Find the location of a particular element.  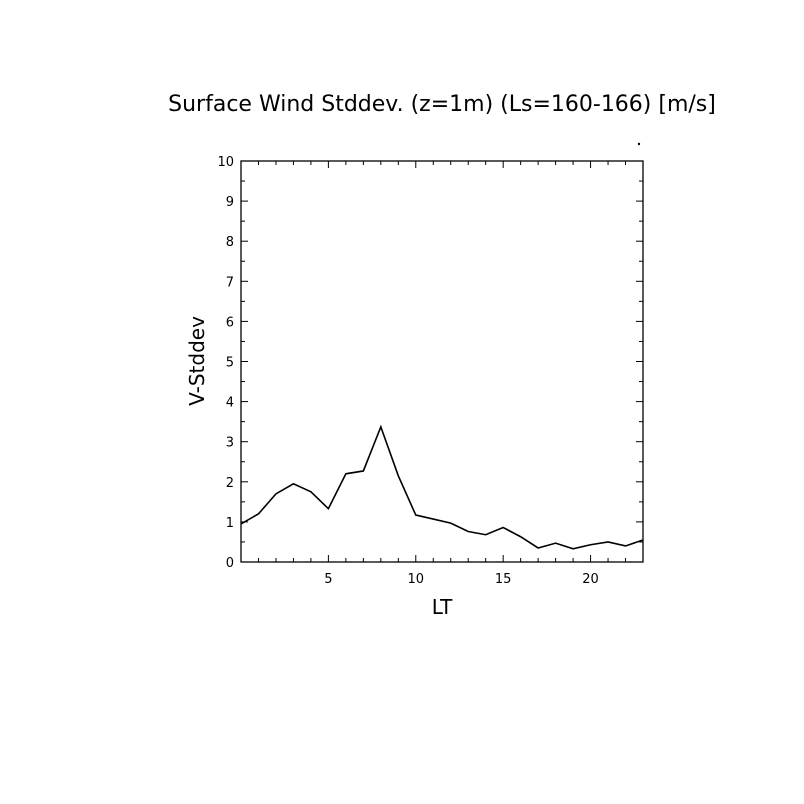

y-tick-label: 3 is located at coordinates (230, 443).